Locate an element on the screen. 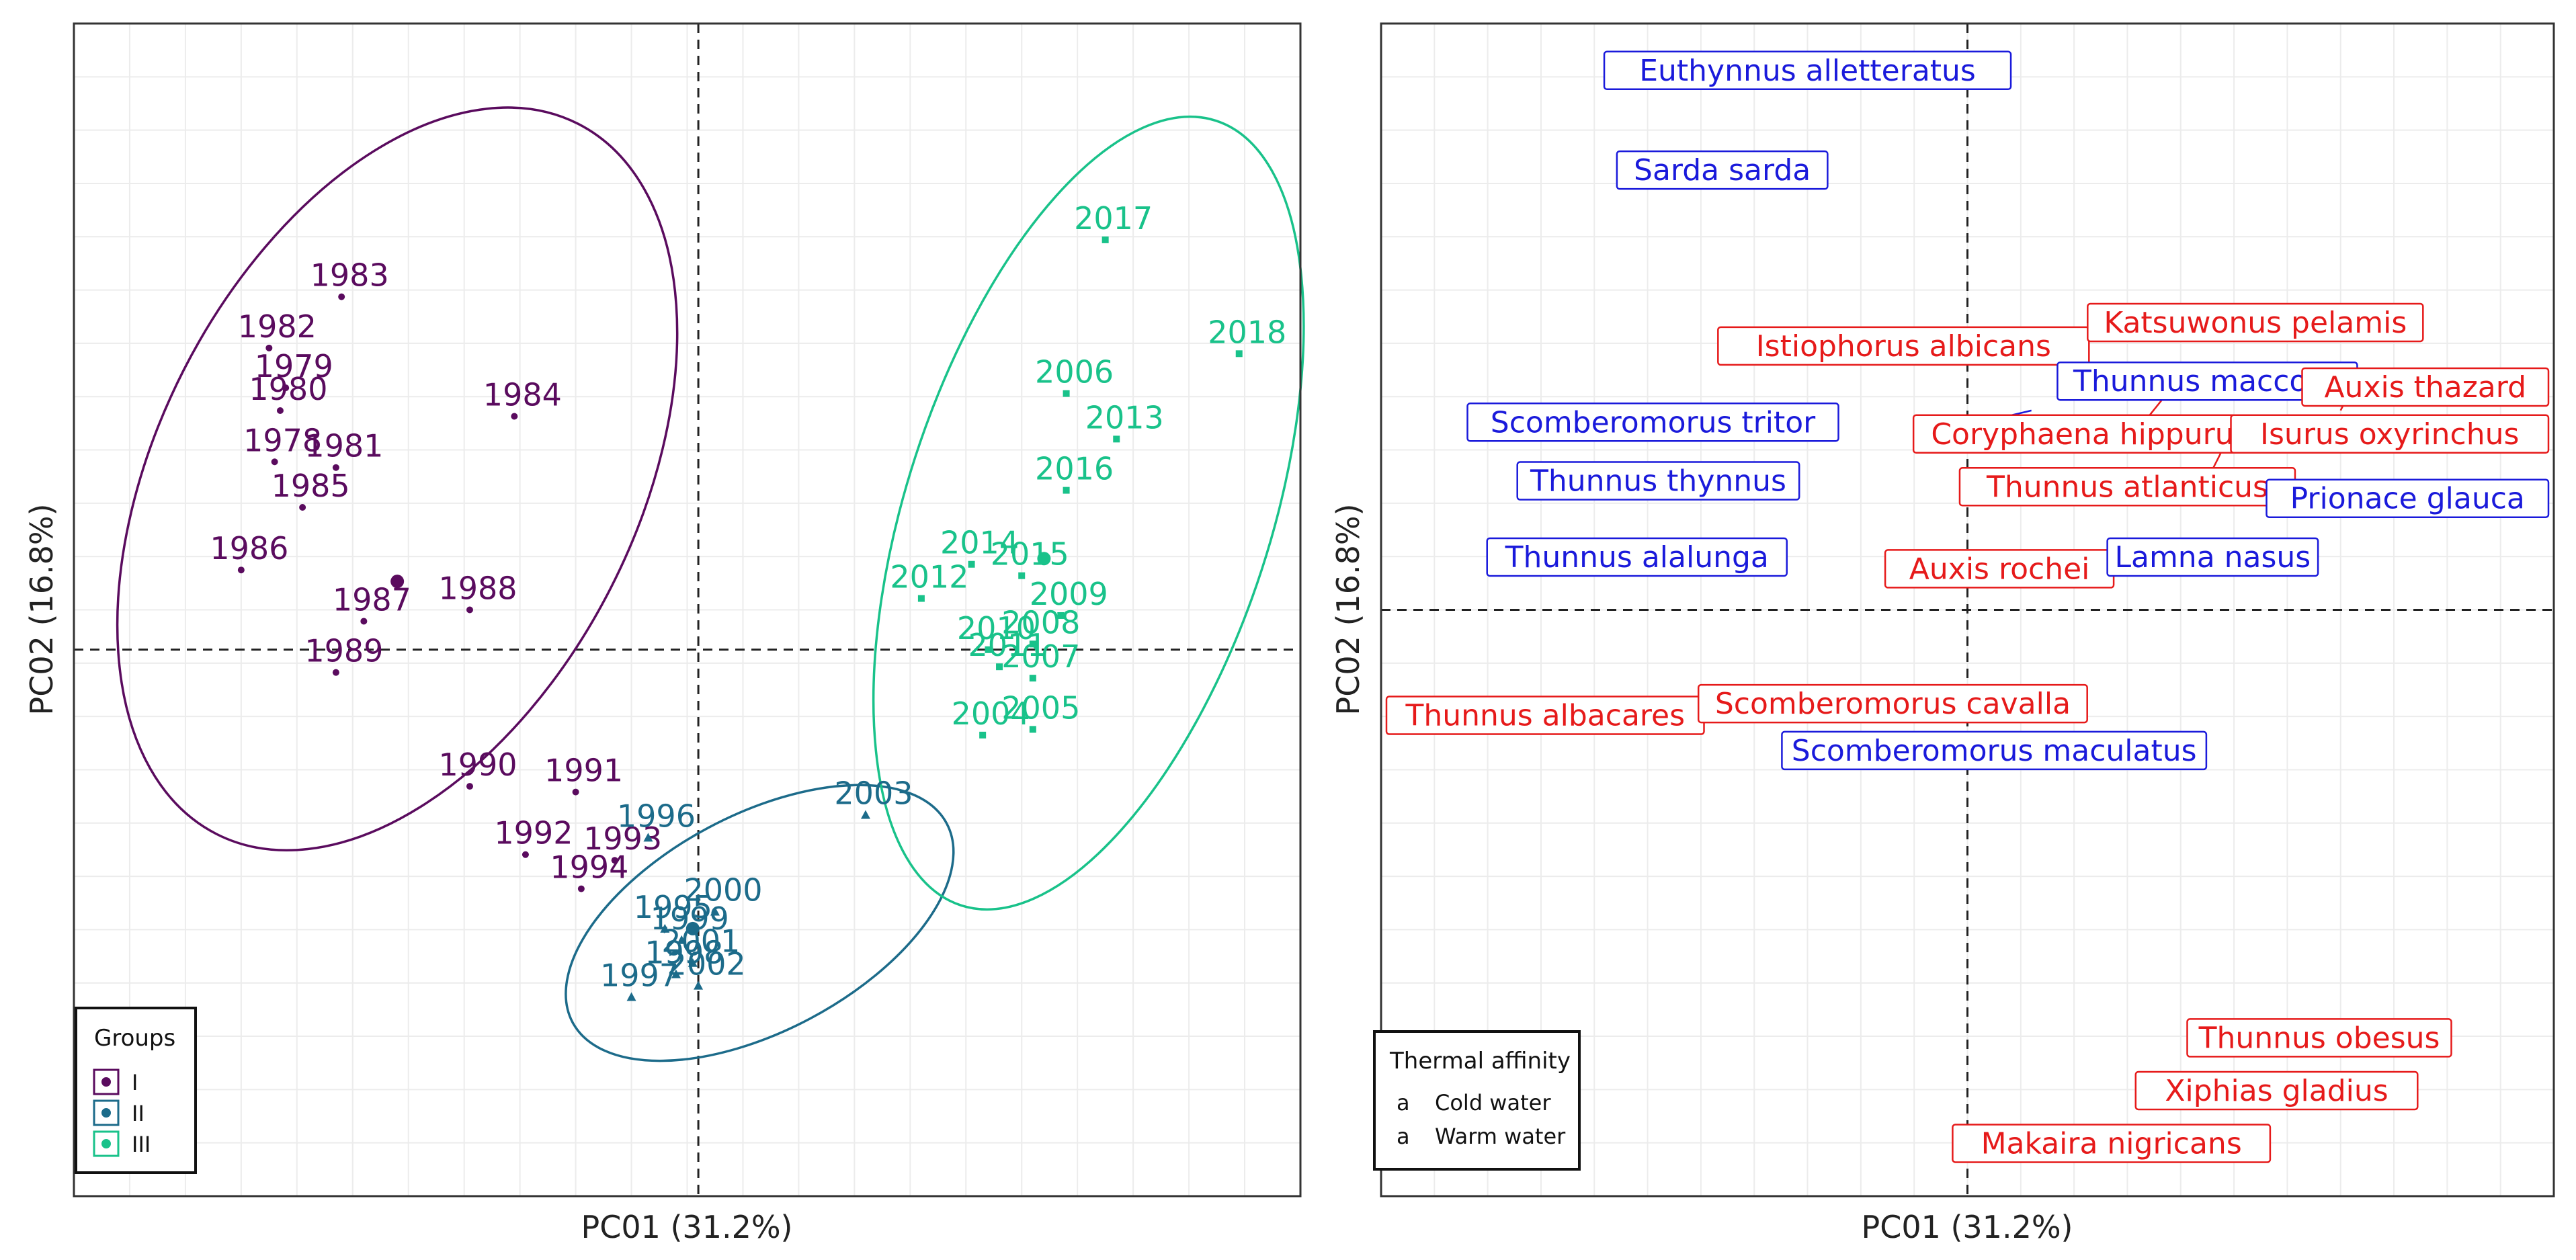  point-1982 is located at coordinates (269, 348).